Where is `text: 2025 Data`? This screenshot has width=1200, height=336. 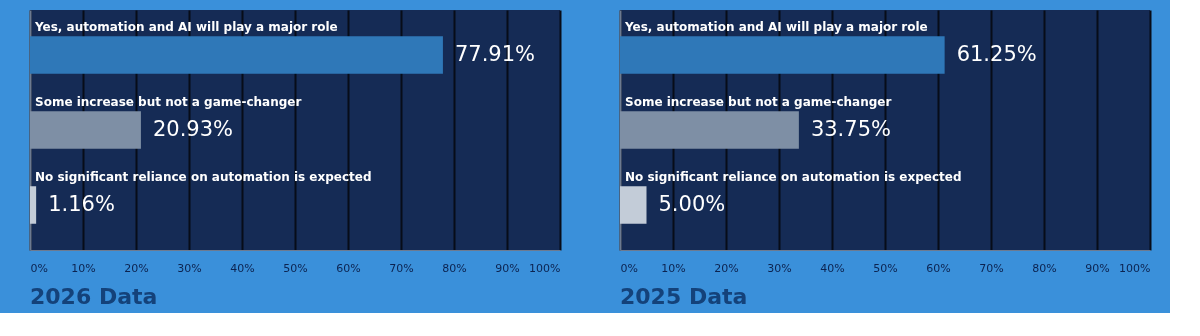
text: 2025 Data is located at coordinates (684, 296).